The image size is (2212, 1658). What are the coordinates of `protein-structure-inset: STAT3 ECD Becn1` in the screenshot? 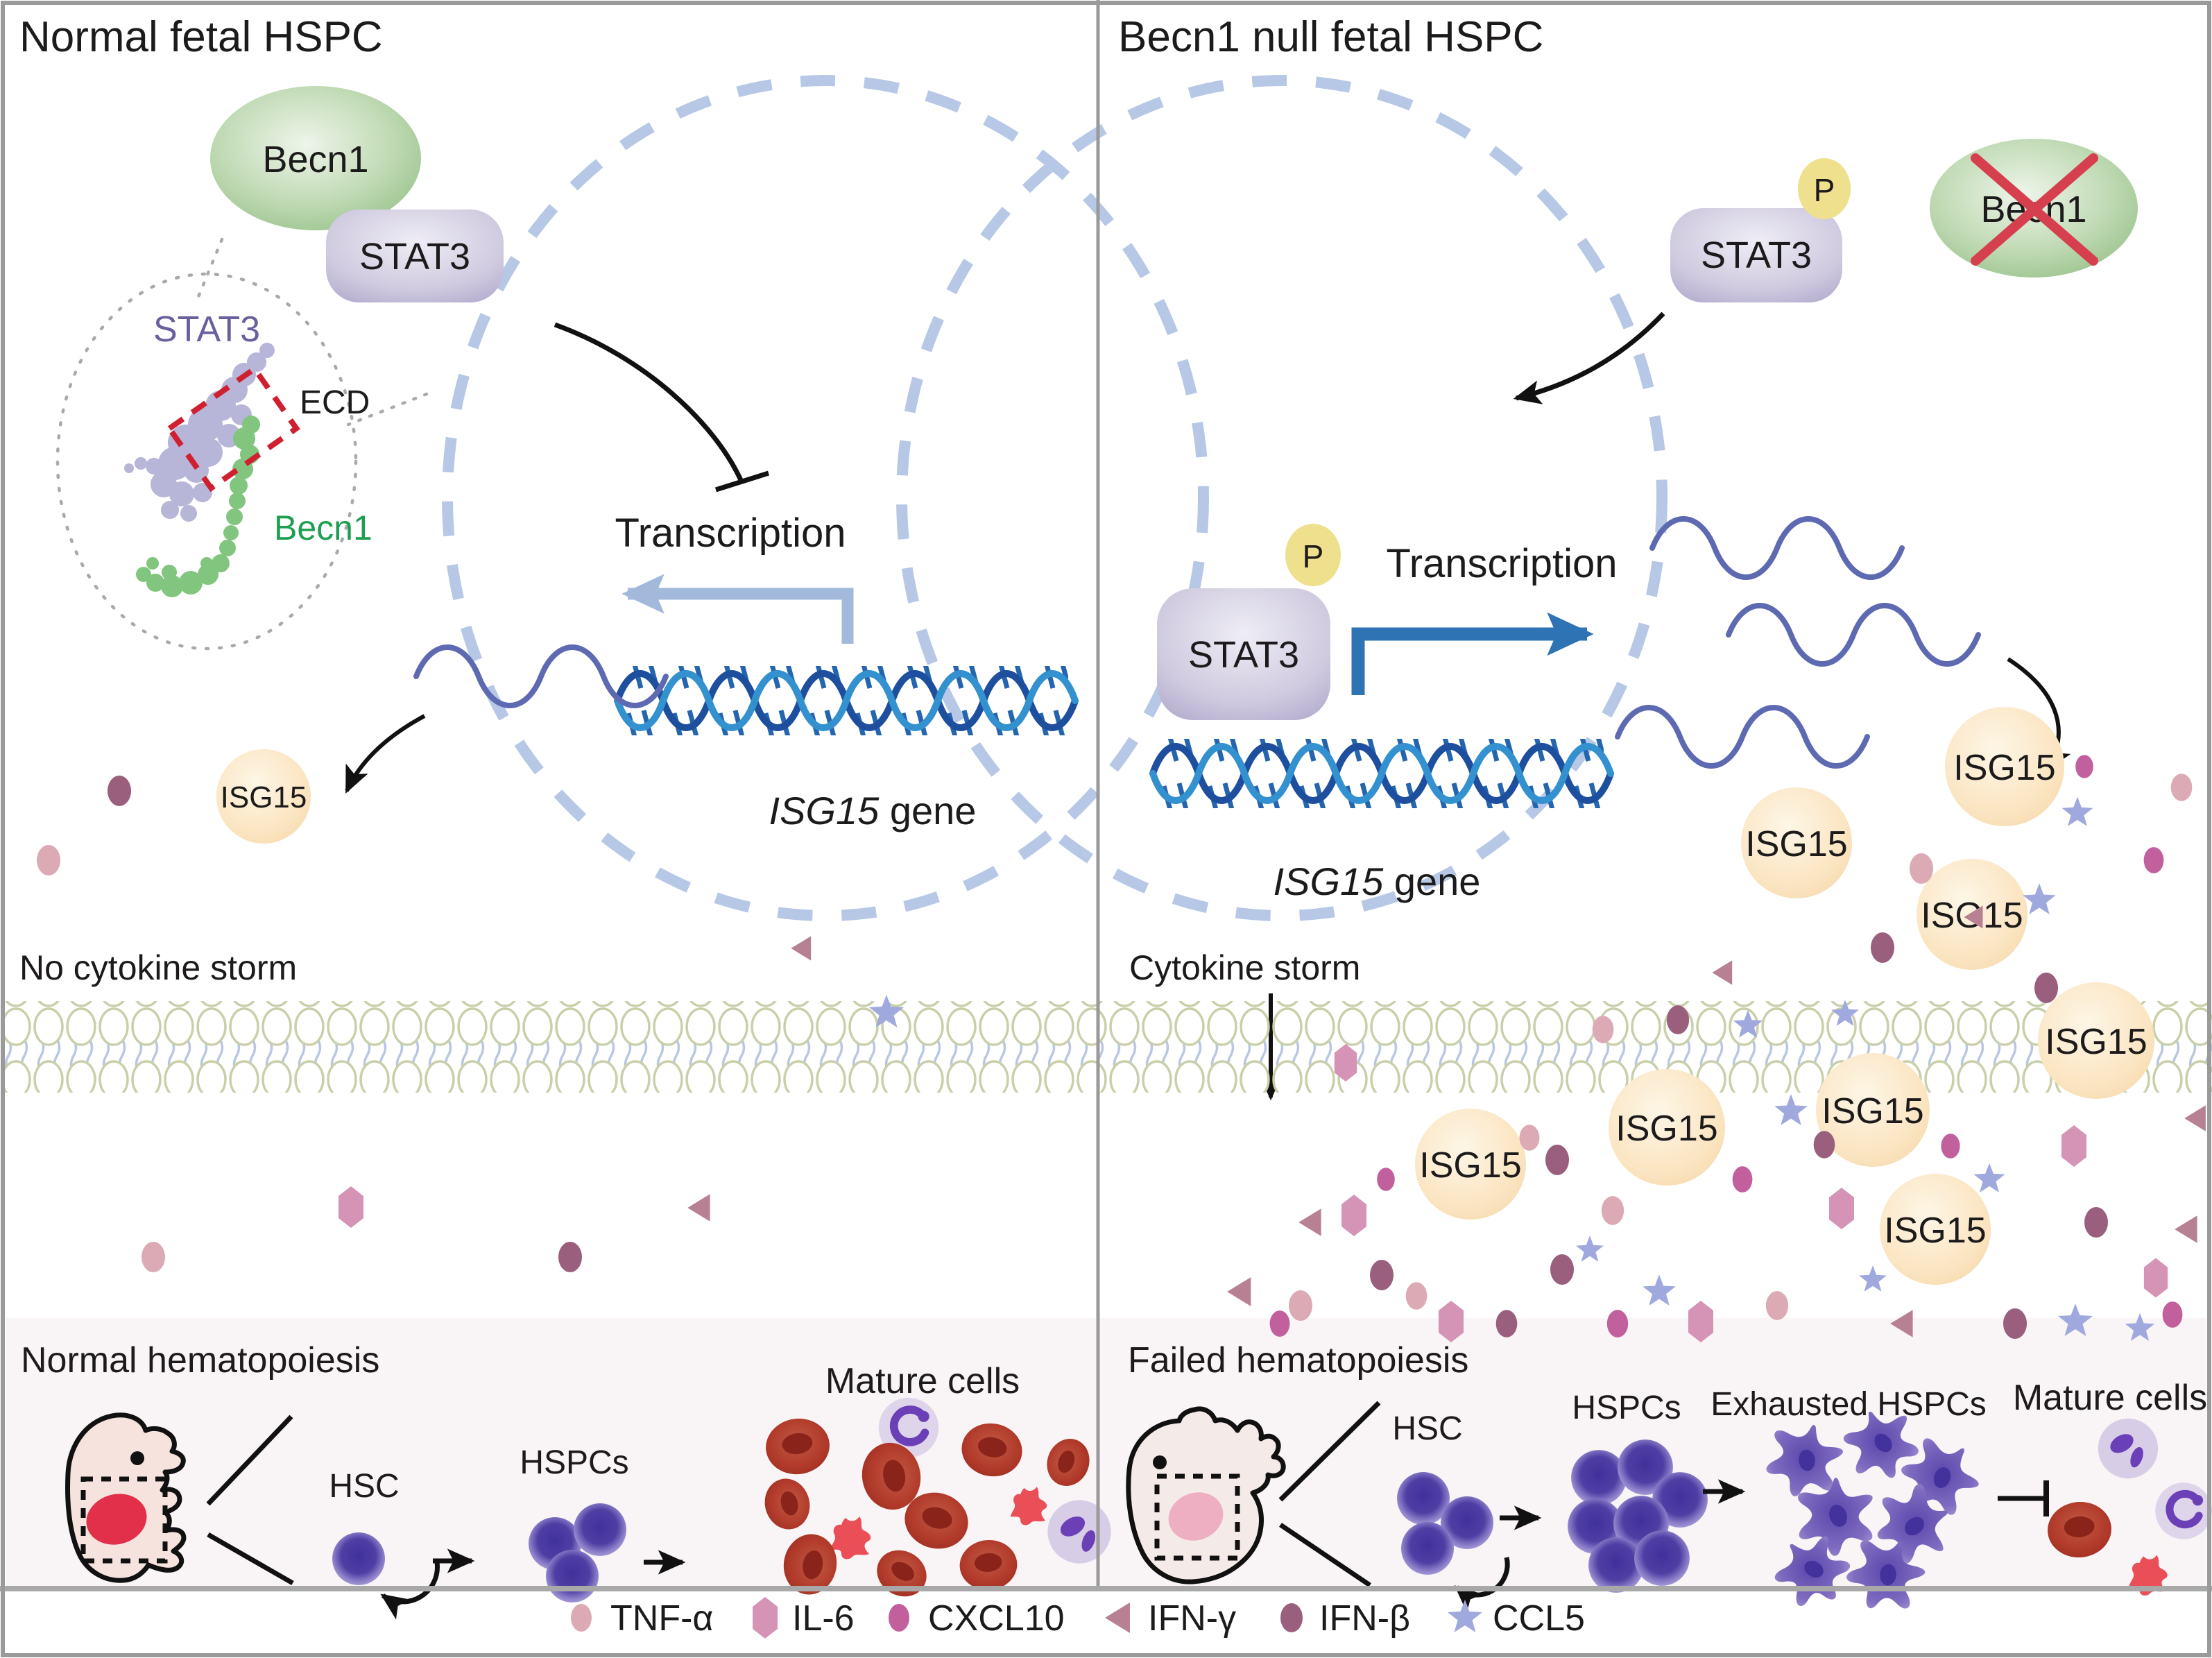 It's located at (213, 462).